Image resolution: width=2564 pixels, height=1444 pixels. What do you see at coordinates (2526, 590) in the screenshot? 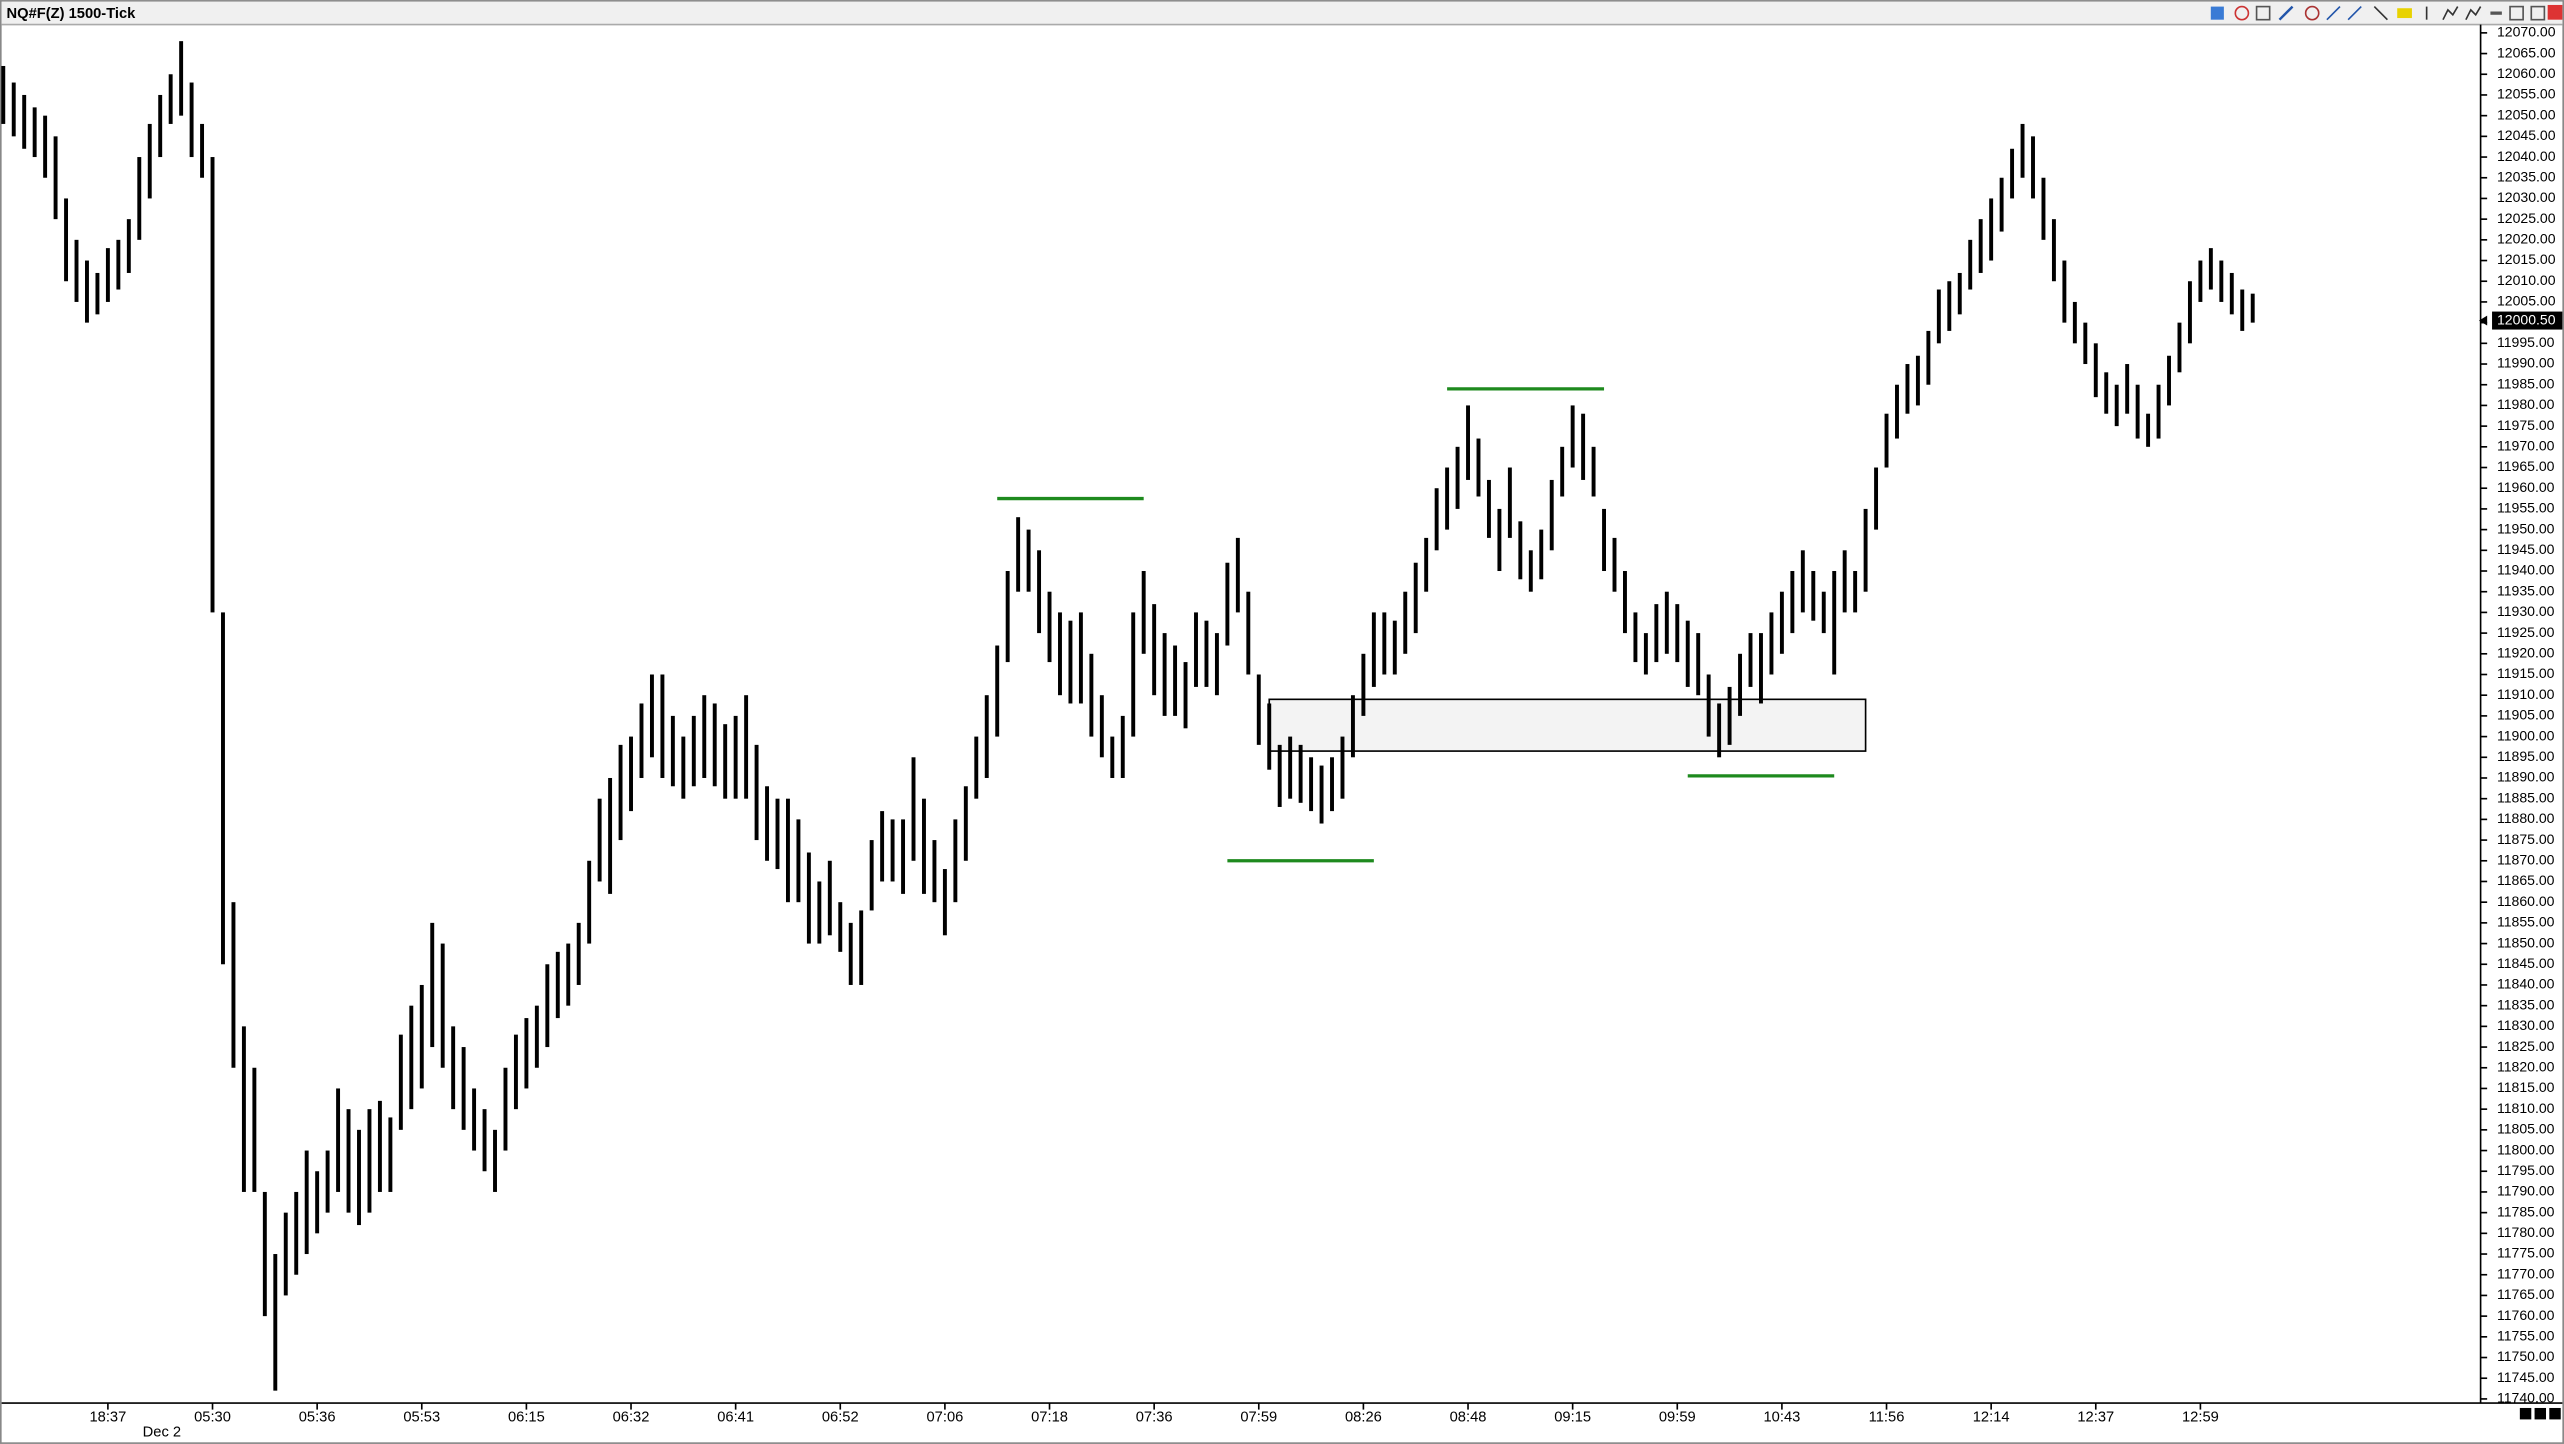
I see `y-tick-label: 11935.00` at bounding box center [2526, 590].